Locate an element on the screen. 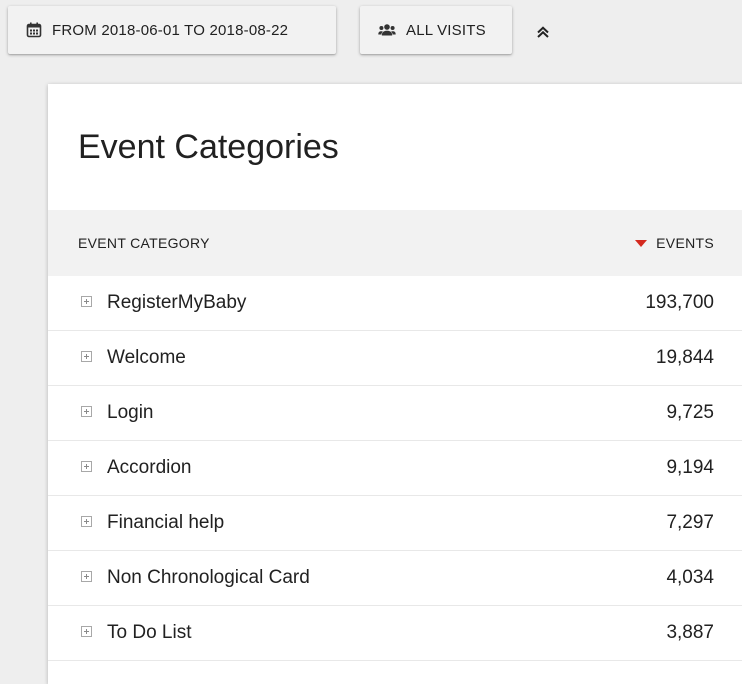 This screenshot has width=742, height=684. row-label: To Do List is located at coordinates (149, 632).